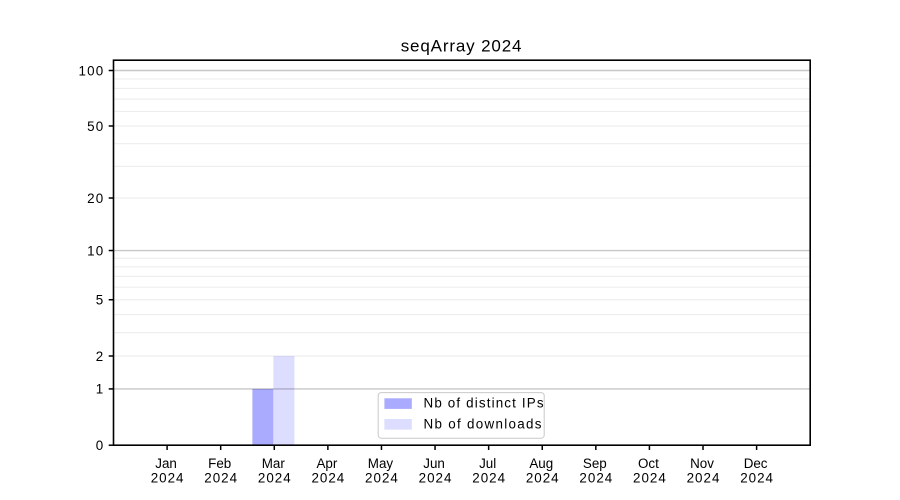 Image resolution: width=900 pixels, height=500 pixels. What do you see at coordinates (487, 463) in the screenshot?
I see `svg-text: Jul` at bounding box center [487, 463].